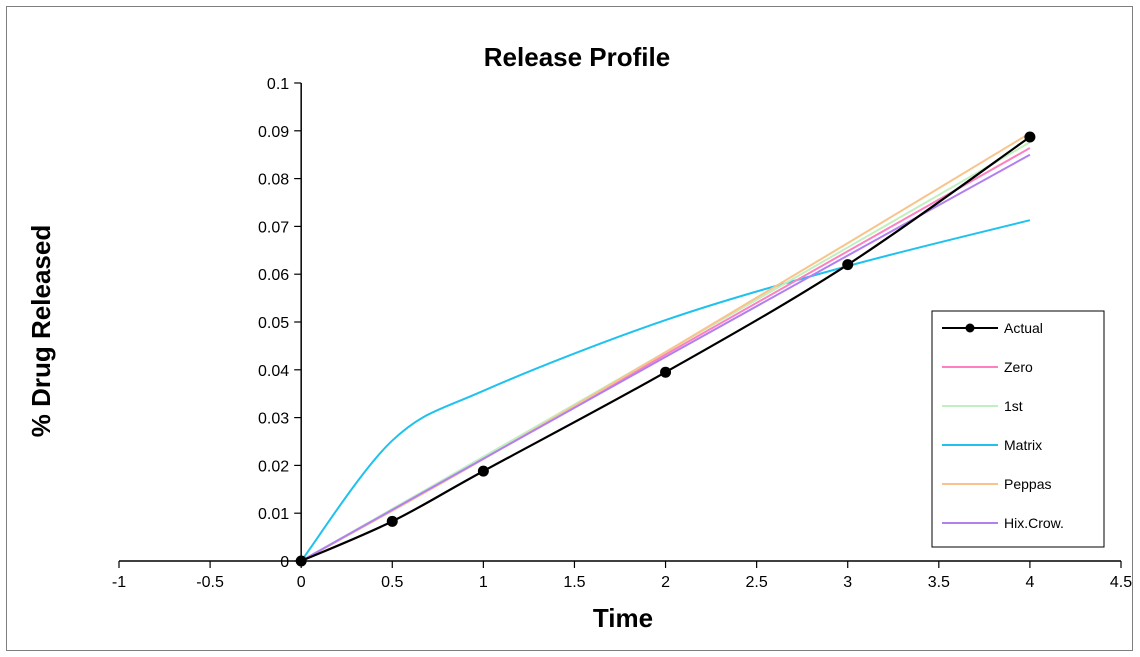 This screenshot has height=657, width=1140. I want to click on y-tick-label: 0.03, so click(273, 419).